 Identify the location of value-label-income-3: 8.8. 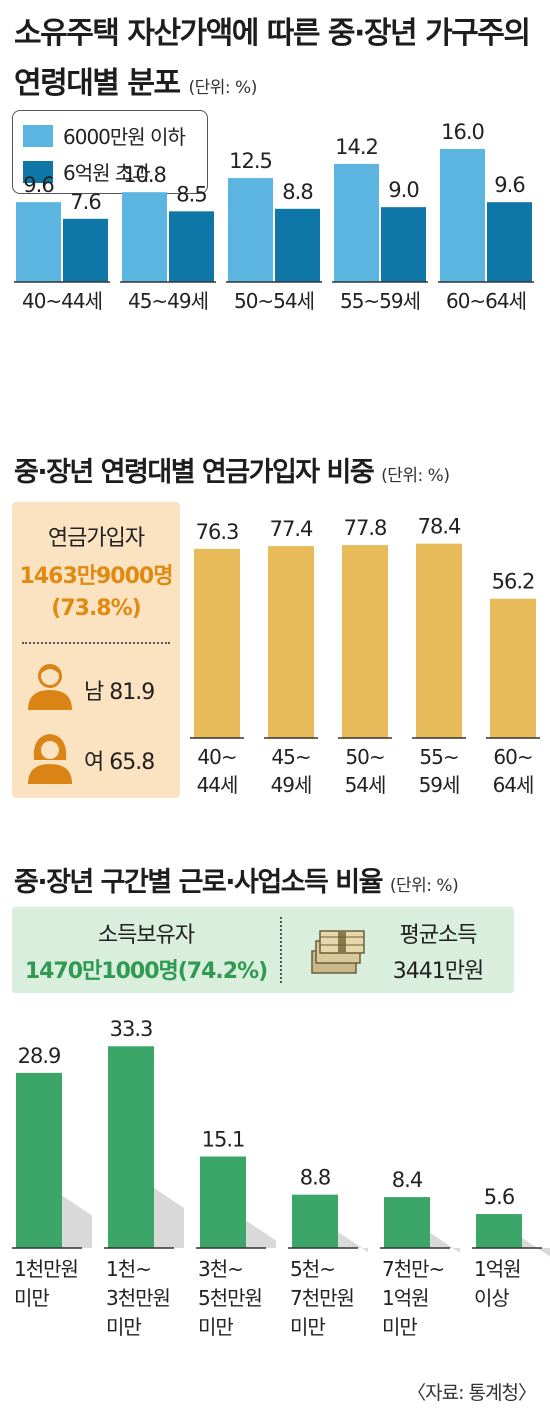
(315, 1178).